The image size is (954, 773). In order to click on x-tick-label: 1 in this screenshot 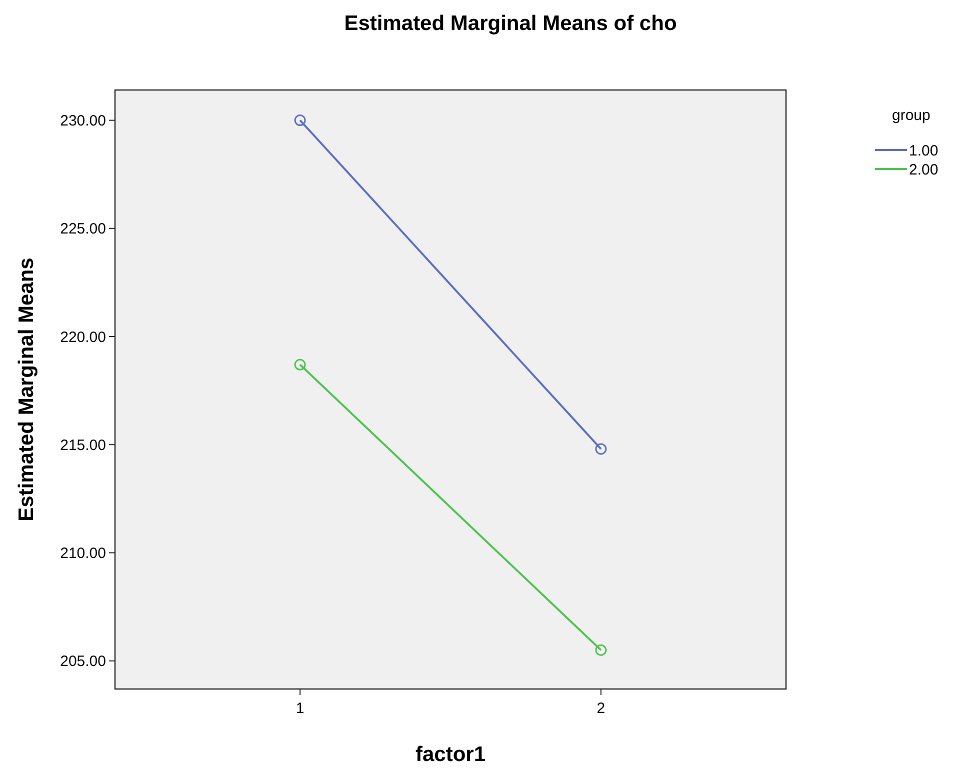, I will do `click(300, 708)`.